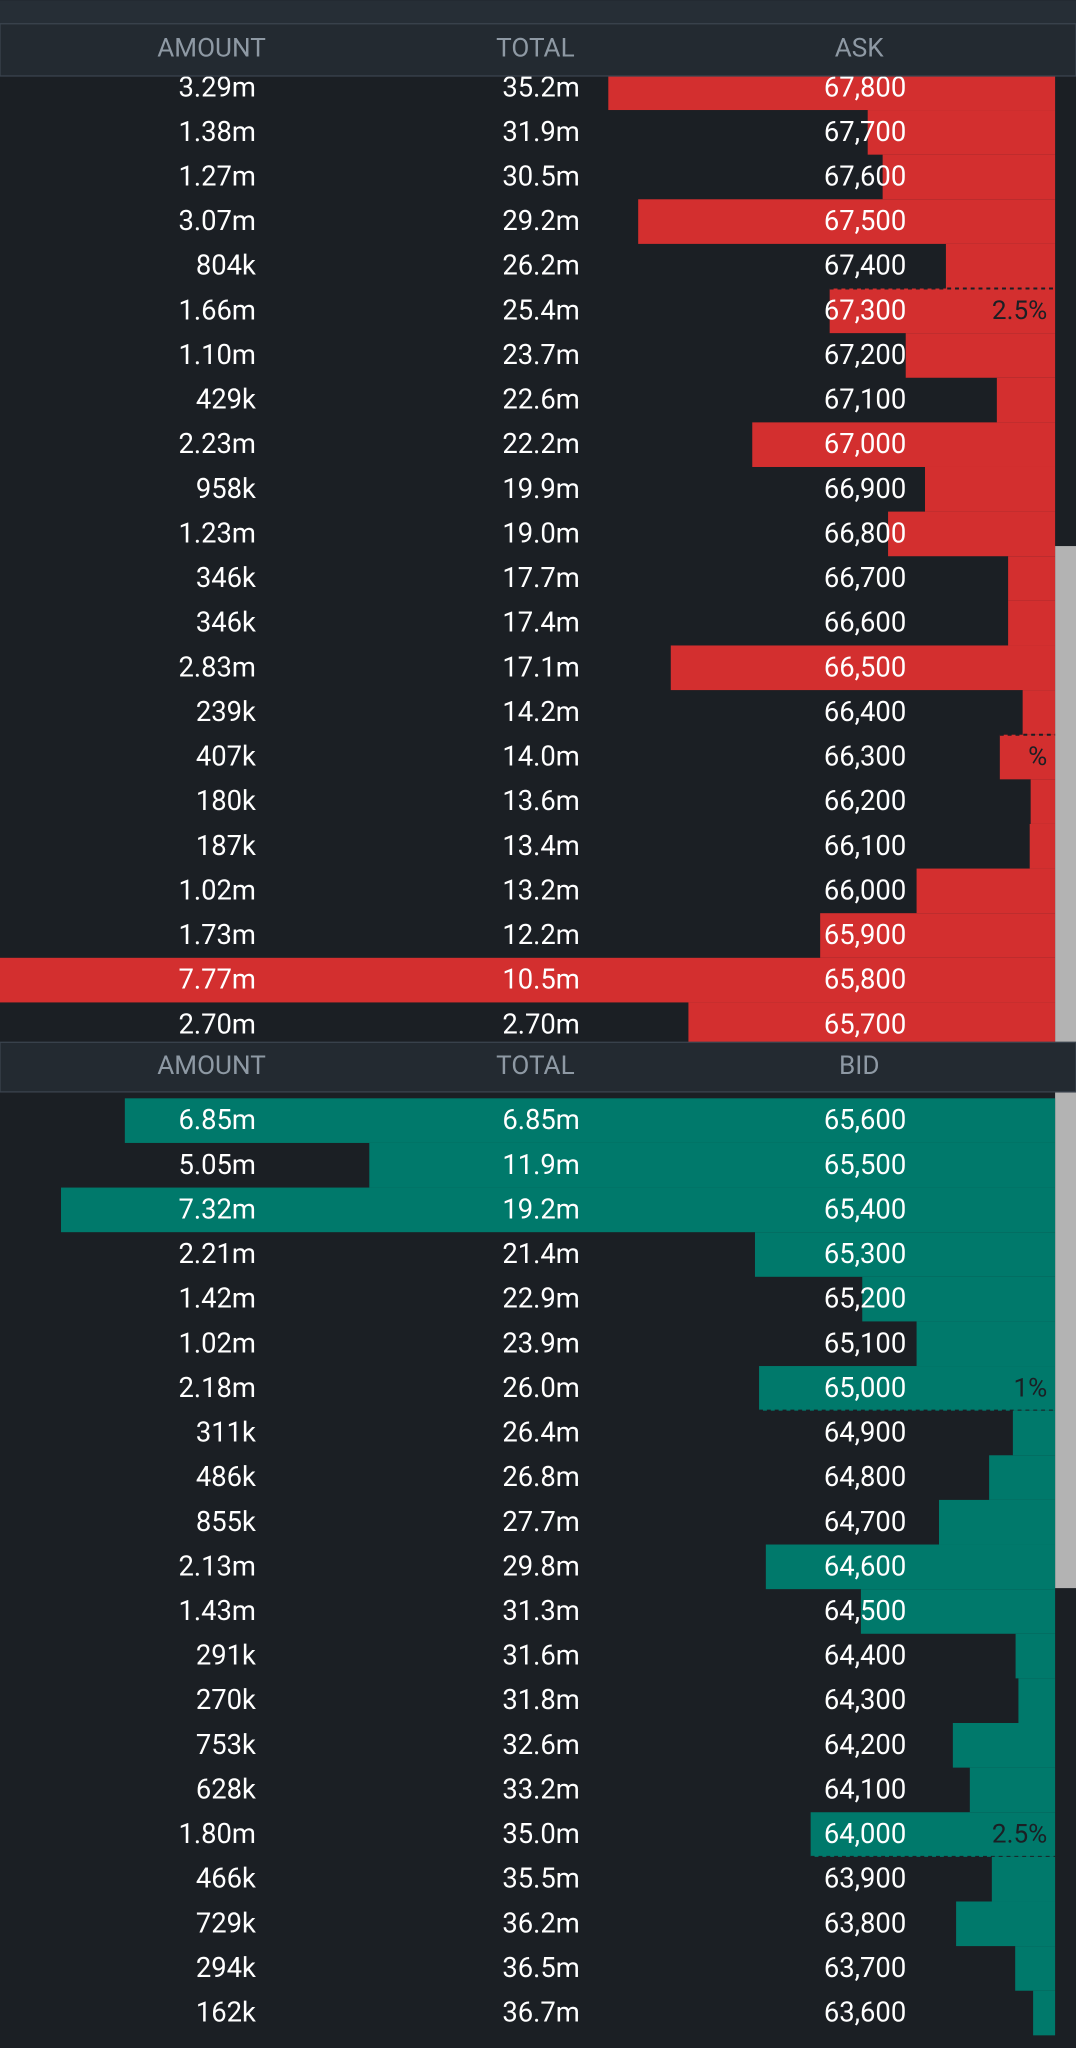 The width and height of the screenshot is (1076, 2048). What do you see at coordinates (216, 1566) in the screenshot?
I see `amount: 2.13m` at bounding box center [216, 1566].